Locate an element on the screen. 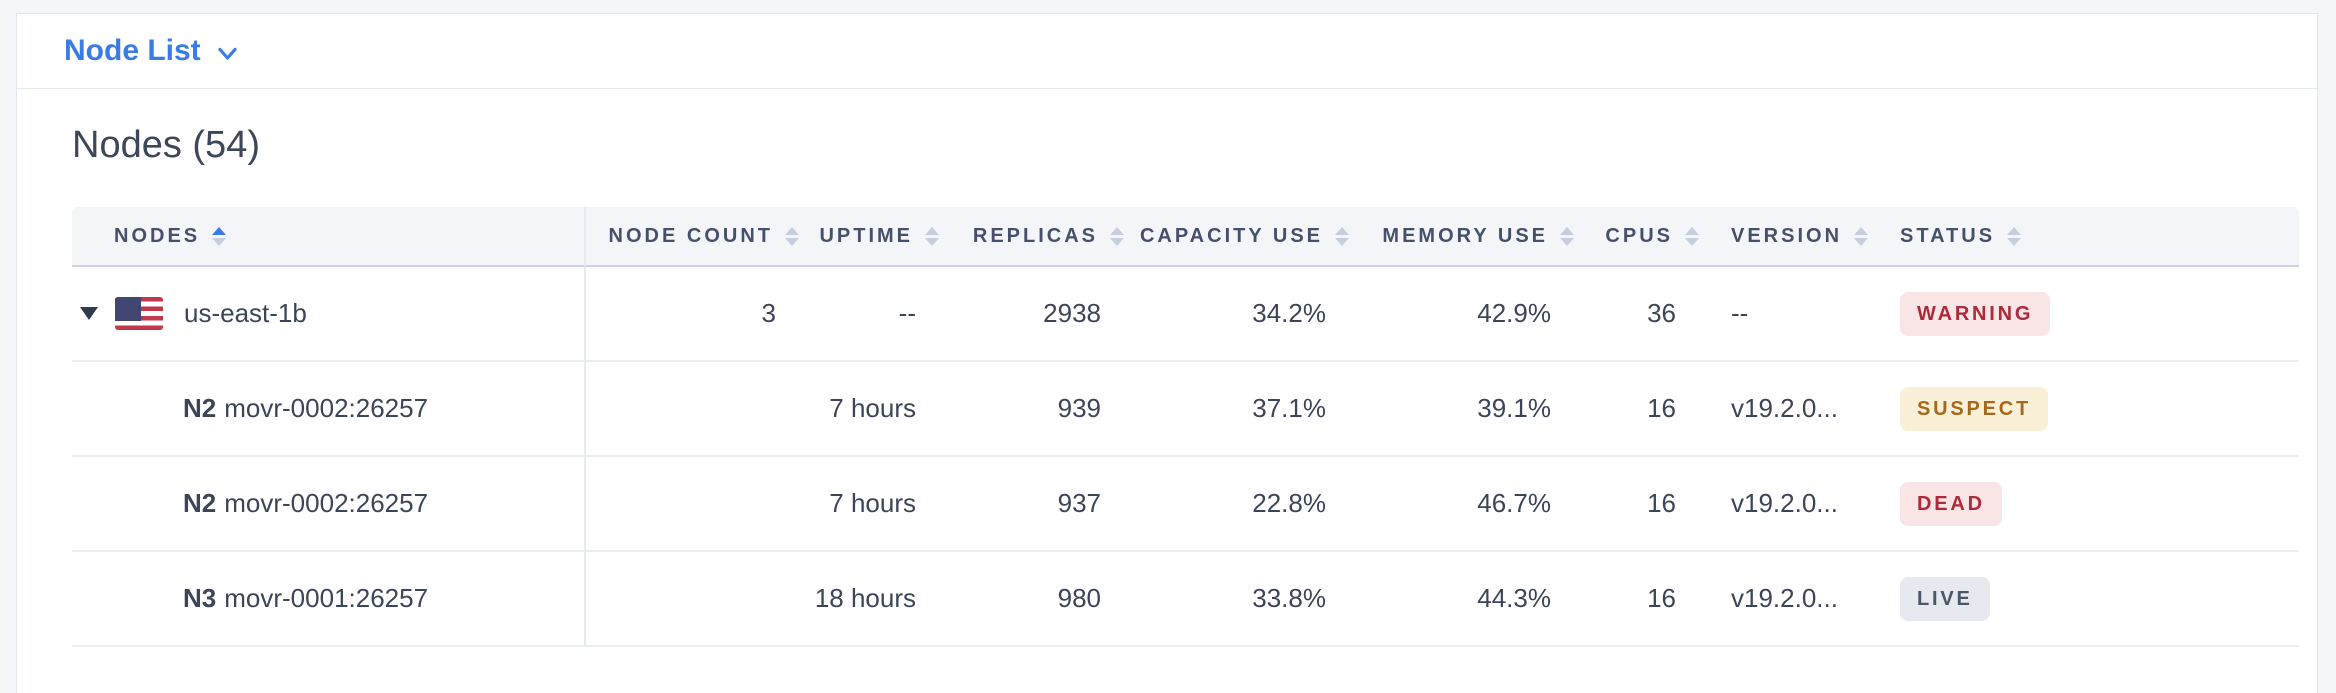 The width and height of the screenshot is (2336, 693). column-header-label: UPTIME is located at coordinates (866, 235).